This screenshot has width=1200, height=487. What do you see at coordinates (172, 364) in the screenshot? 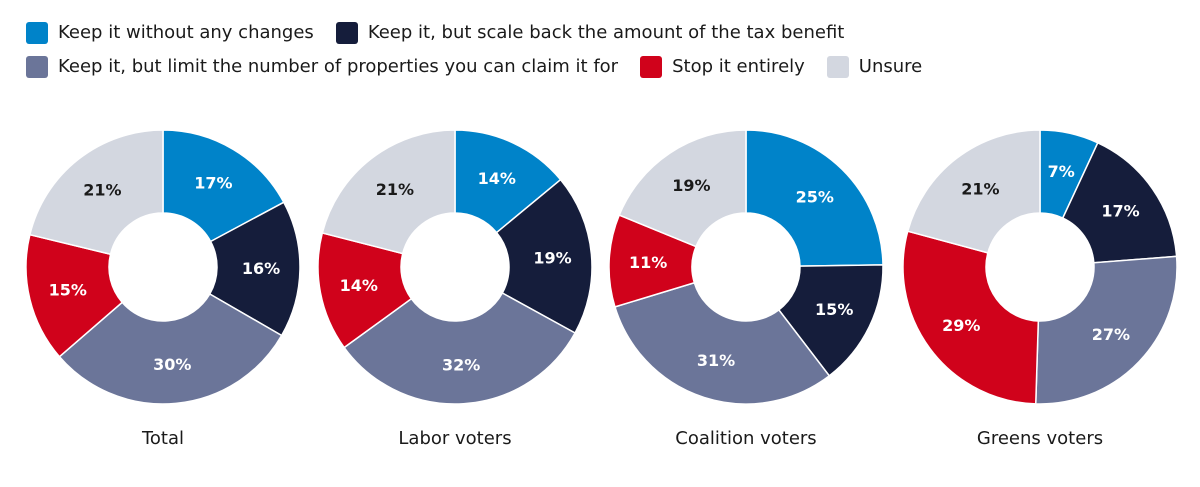
I see `slice-value-label: 30%` at bounding box center [172, 364].